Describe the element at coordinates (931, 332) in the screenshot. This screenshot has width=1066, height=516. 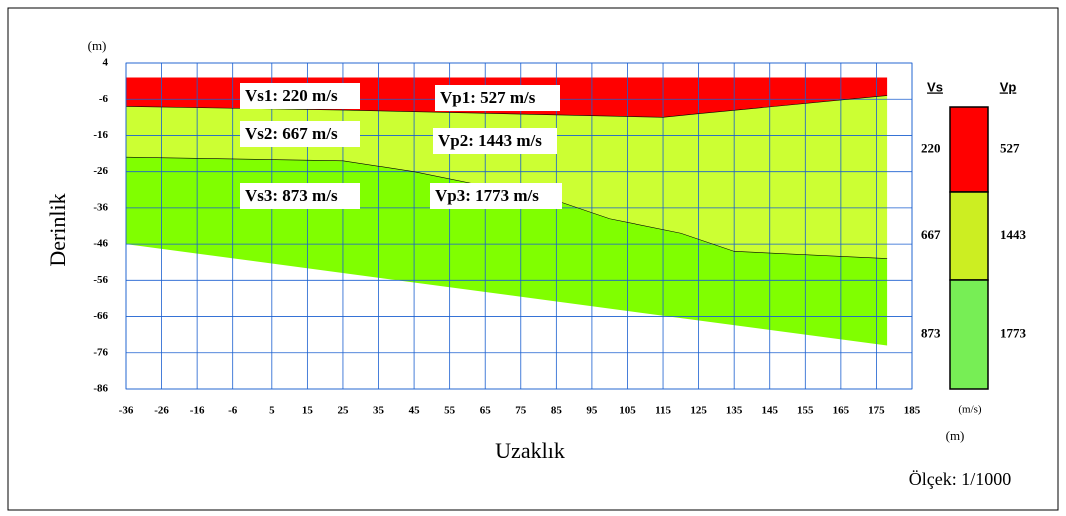
I see `legend-vs: 873` at that location.